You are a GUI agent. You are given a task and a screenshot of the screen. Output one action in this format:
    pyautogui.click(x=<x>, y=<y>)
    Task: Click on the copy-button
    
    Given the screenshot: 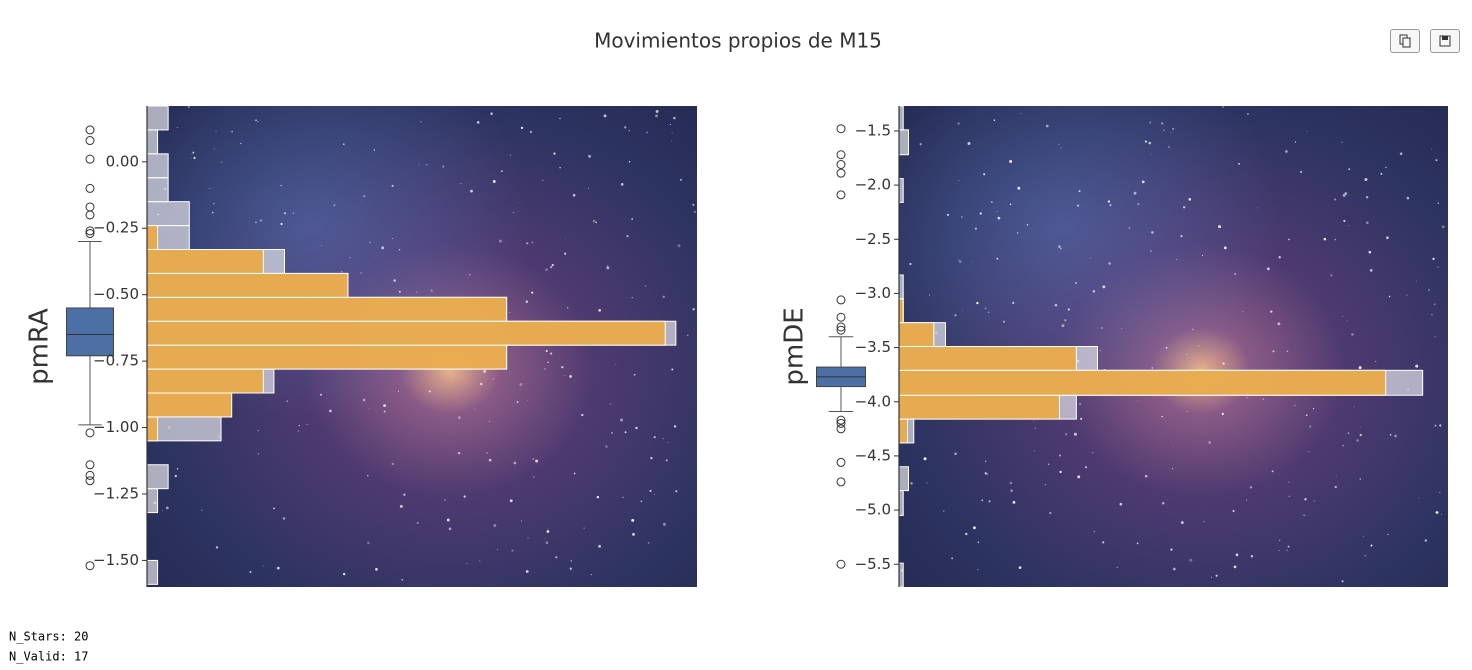 What is the action you would take?
    pyautogui.click(x=1405, y=41)
    